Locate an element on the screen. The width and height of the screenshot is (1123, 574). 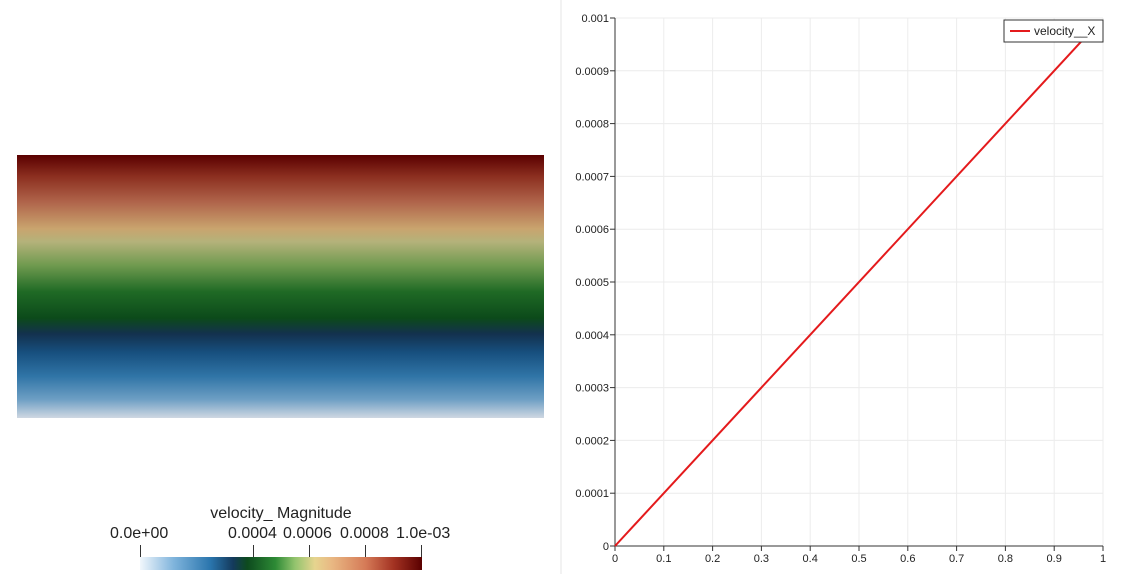
chart-legend: velocity__X is located at coordinates (1053, 31).